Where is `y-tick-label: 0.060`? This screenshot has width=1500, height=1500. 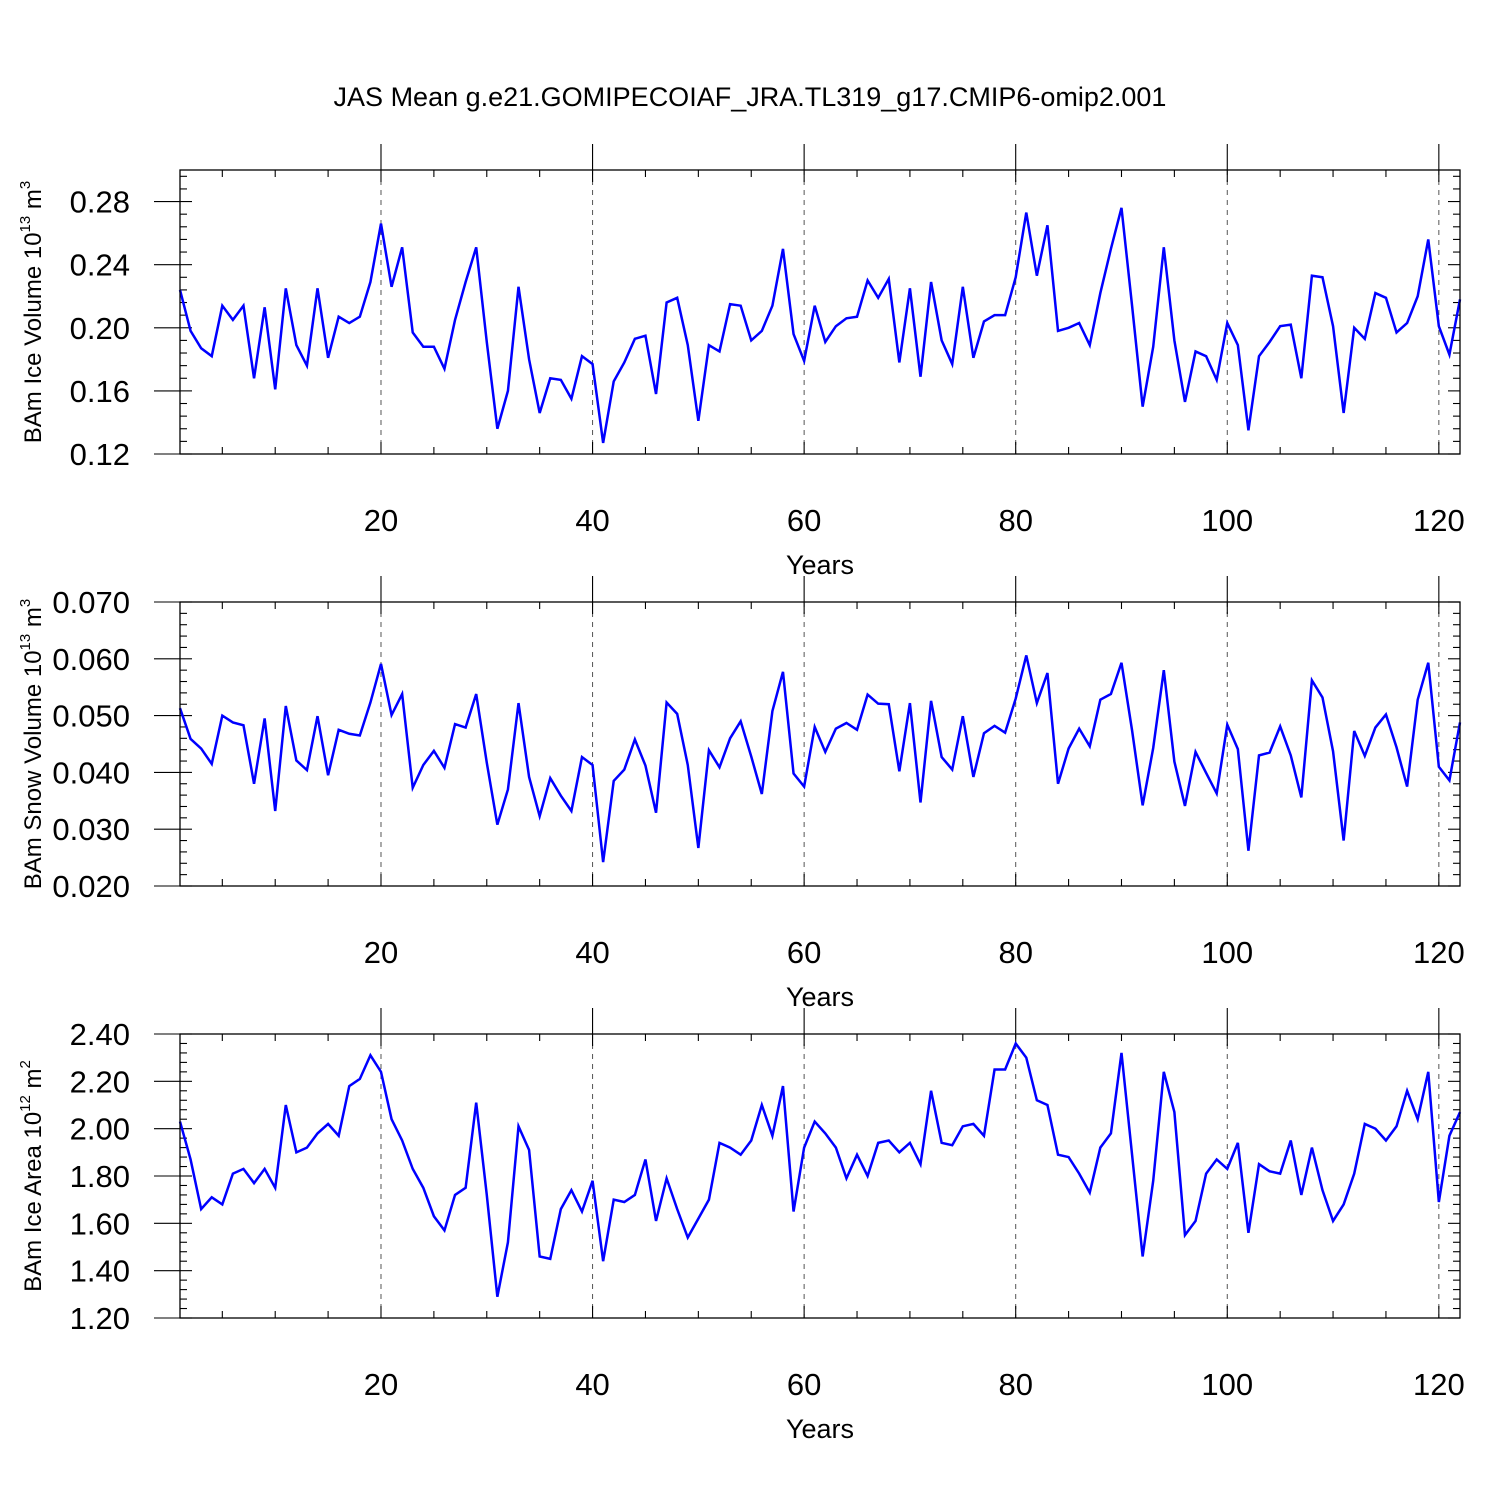
y-tick-label: 0.060 is located at coordinates (91, 659).